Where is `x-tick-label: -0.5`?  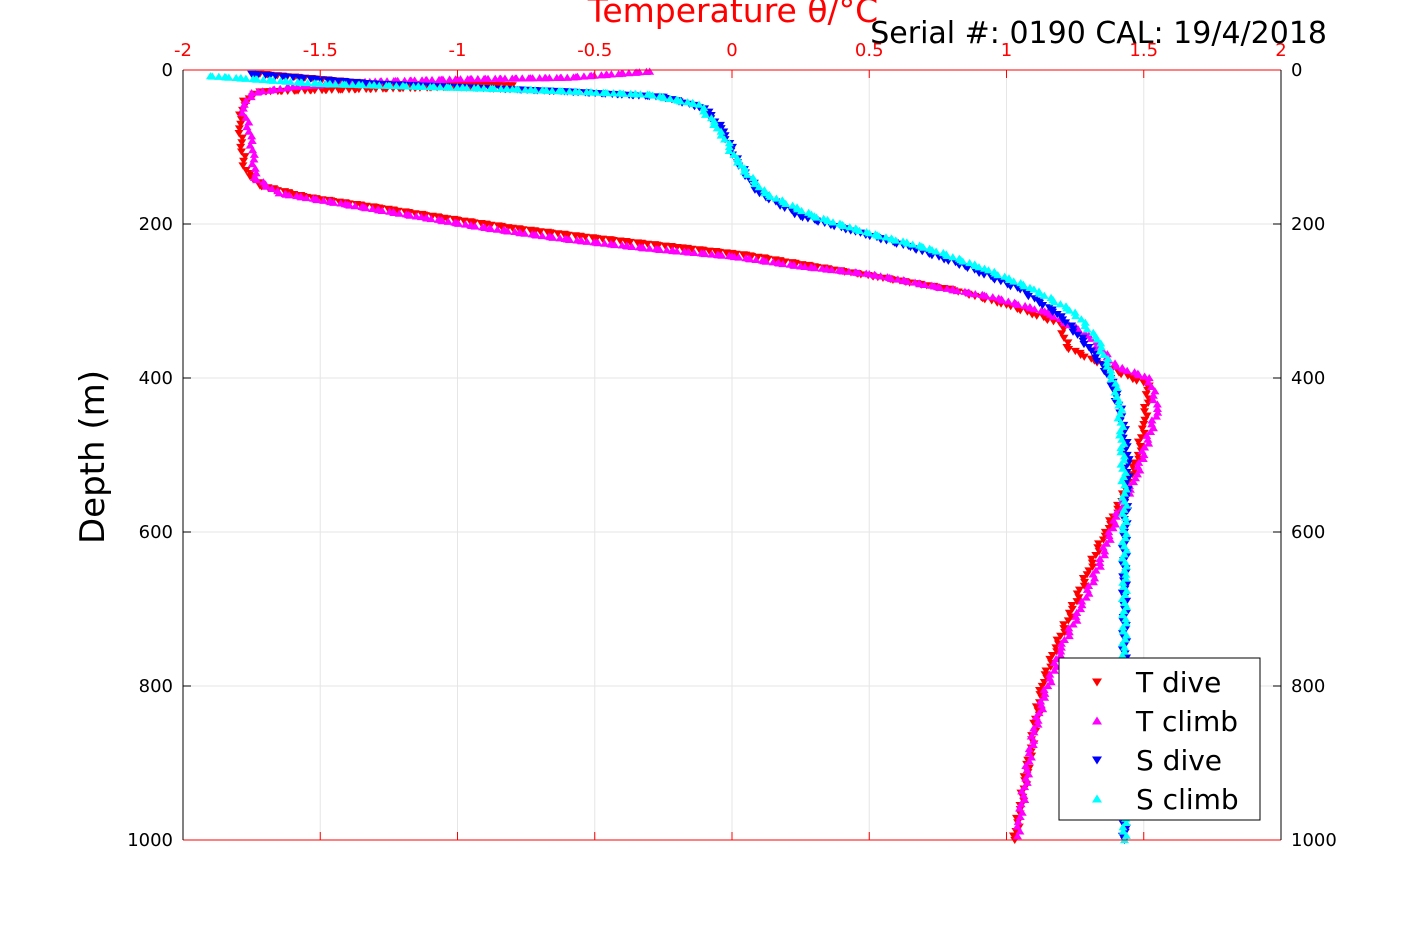 x-tick-label: -0.5 is located at coordinates (594, 50).